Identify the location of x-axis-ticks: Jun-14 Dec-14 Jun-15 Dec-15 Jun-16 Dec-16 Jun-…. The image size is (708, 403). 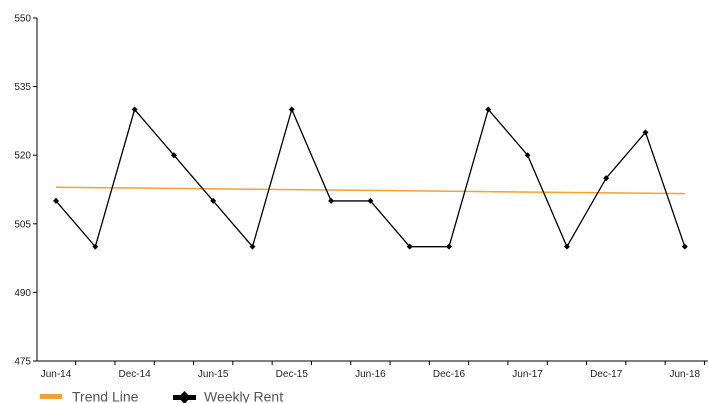
(373, 370).